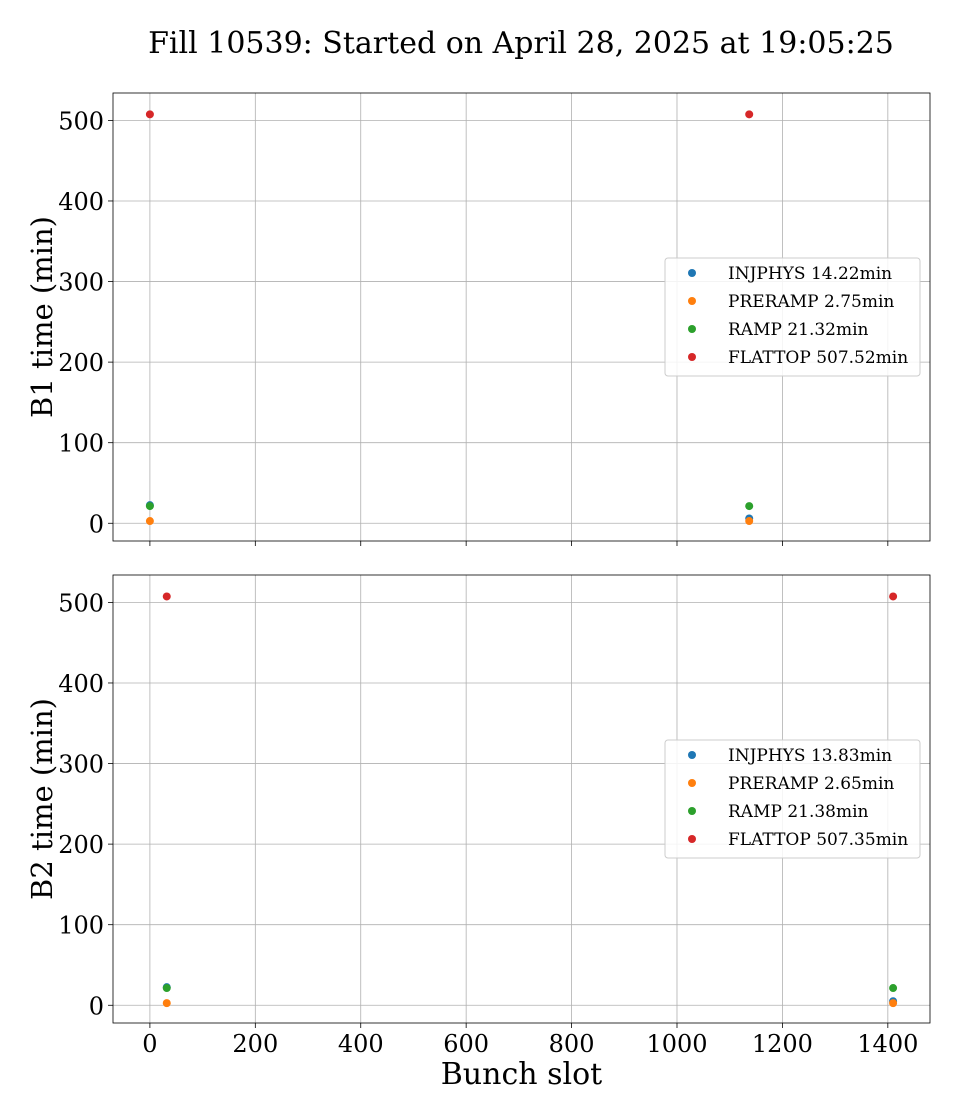 Image resolution: width=960 pixels, height=1120 pixels. I want to click on x-tick-label: 200, so click(255, 1044).